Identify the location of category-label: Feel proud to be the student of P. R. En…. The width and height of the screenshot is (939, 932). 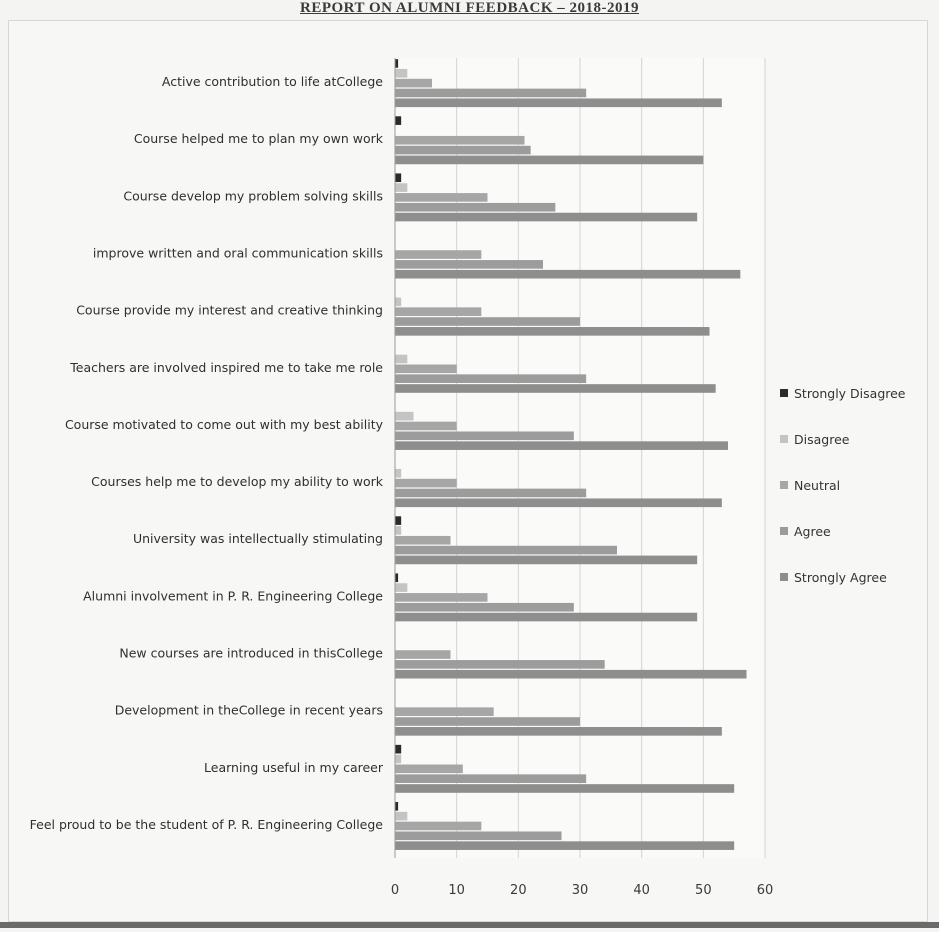
(207, 824).